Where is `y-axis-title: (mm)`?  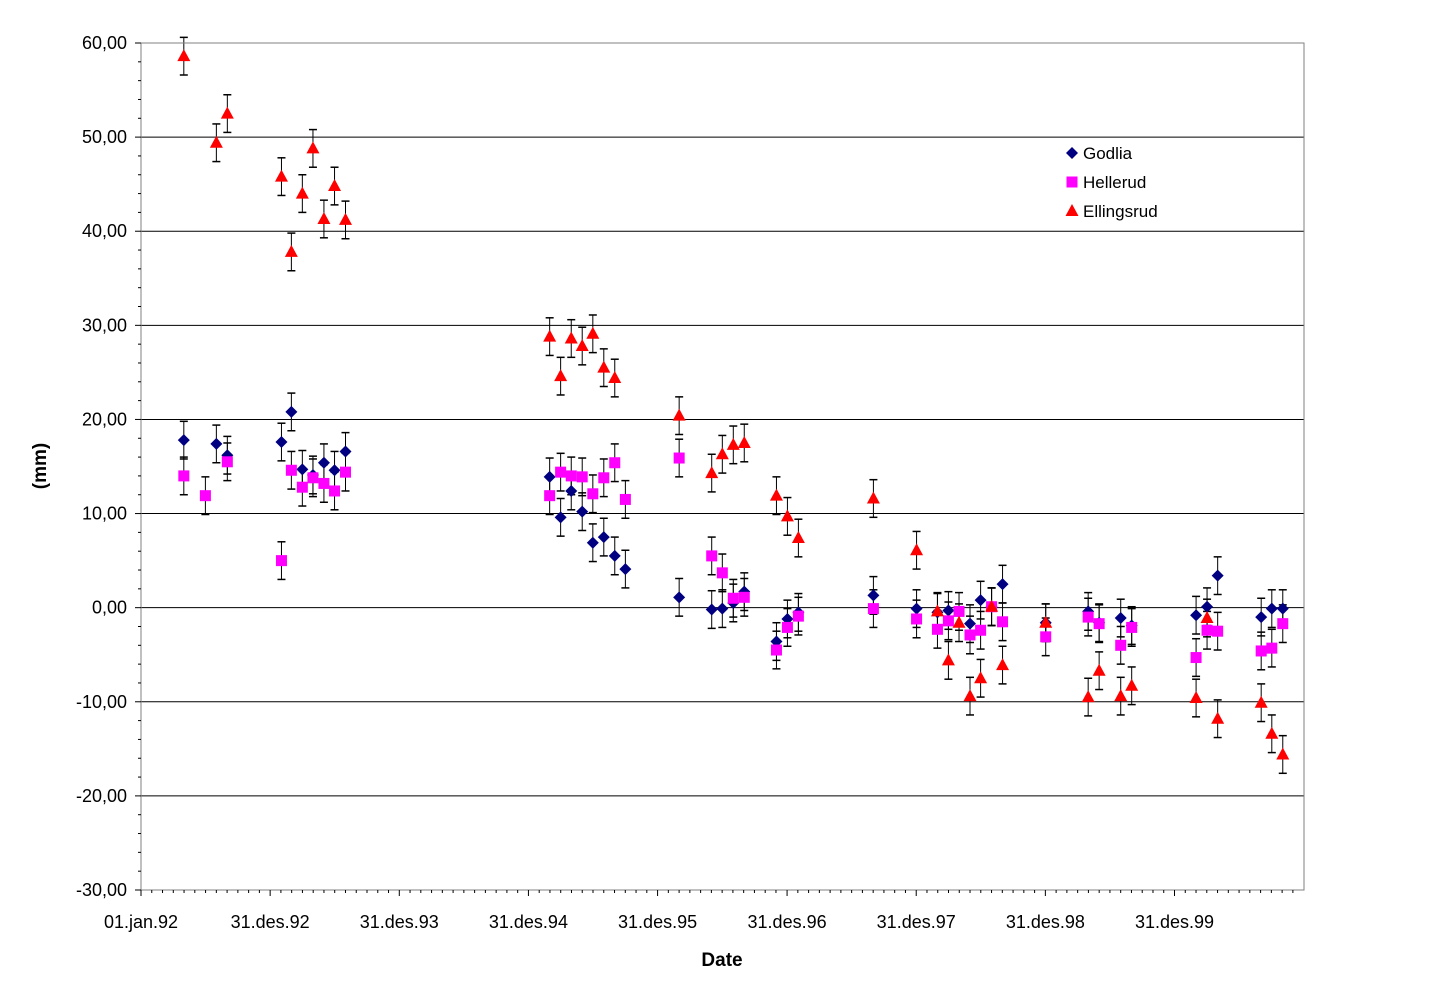
y-axis-title: (mm) is located at coordinates (40, 466).